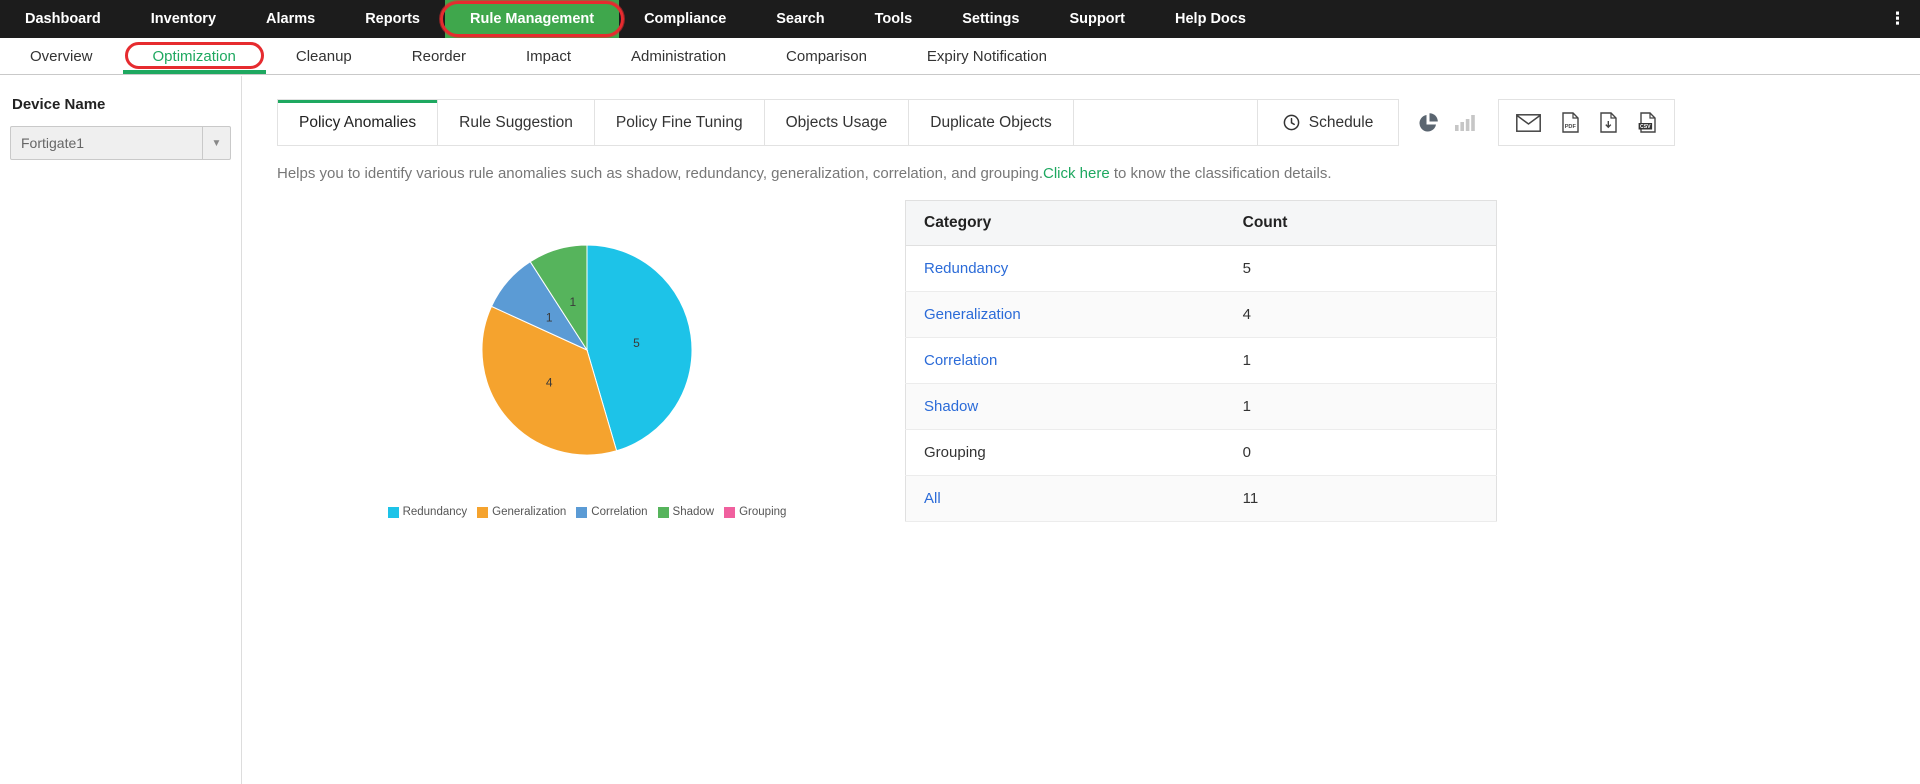 The width and height of the screenshot is (1920, 784). Describe the element at coordinates (121, 430) in the screenshot. I see `sidebar: Device Name Fortigate1 ▼` at that location.